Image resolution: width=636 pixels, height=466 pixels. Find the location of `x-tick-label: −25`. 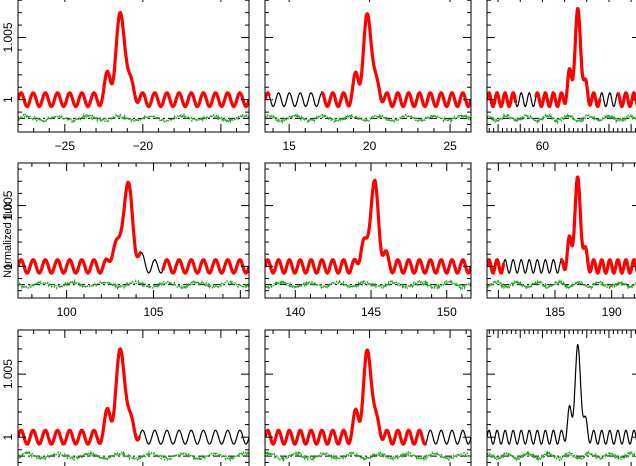

x-tick-label: −25 is located at coordinates (65, 146).